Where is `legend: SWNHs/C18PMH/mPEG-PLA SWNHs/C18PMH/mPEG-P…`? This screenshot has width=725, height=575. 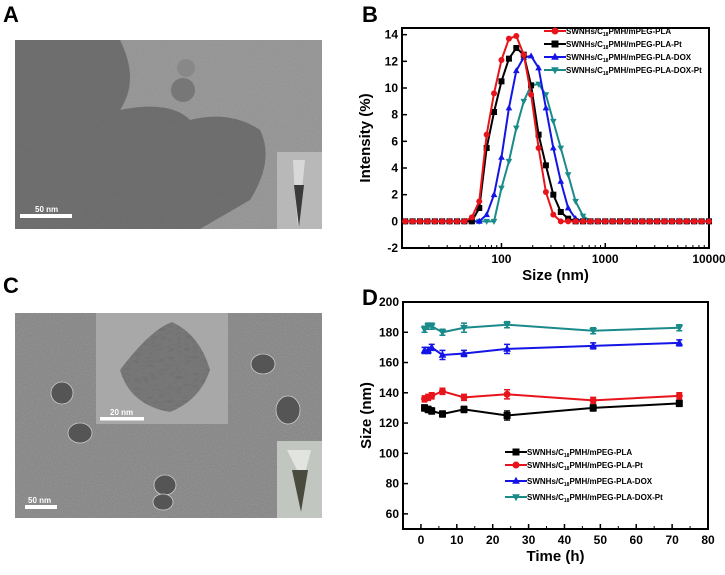 legend: SWNHs/C18PMH/mPEG-PLA SWNHs/C18PMH/mPEG-P… is located at coordinates (623, 52).